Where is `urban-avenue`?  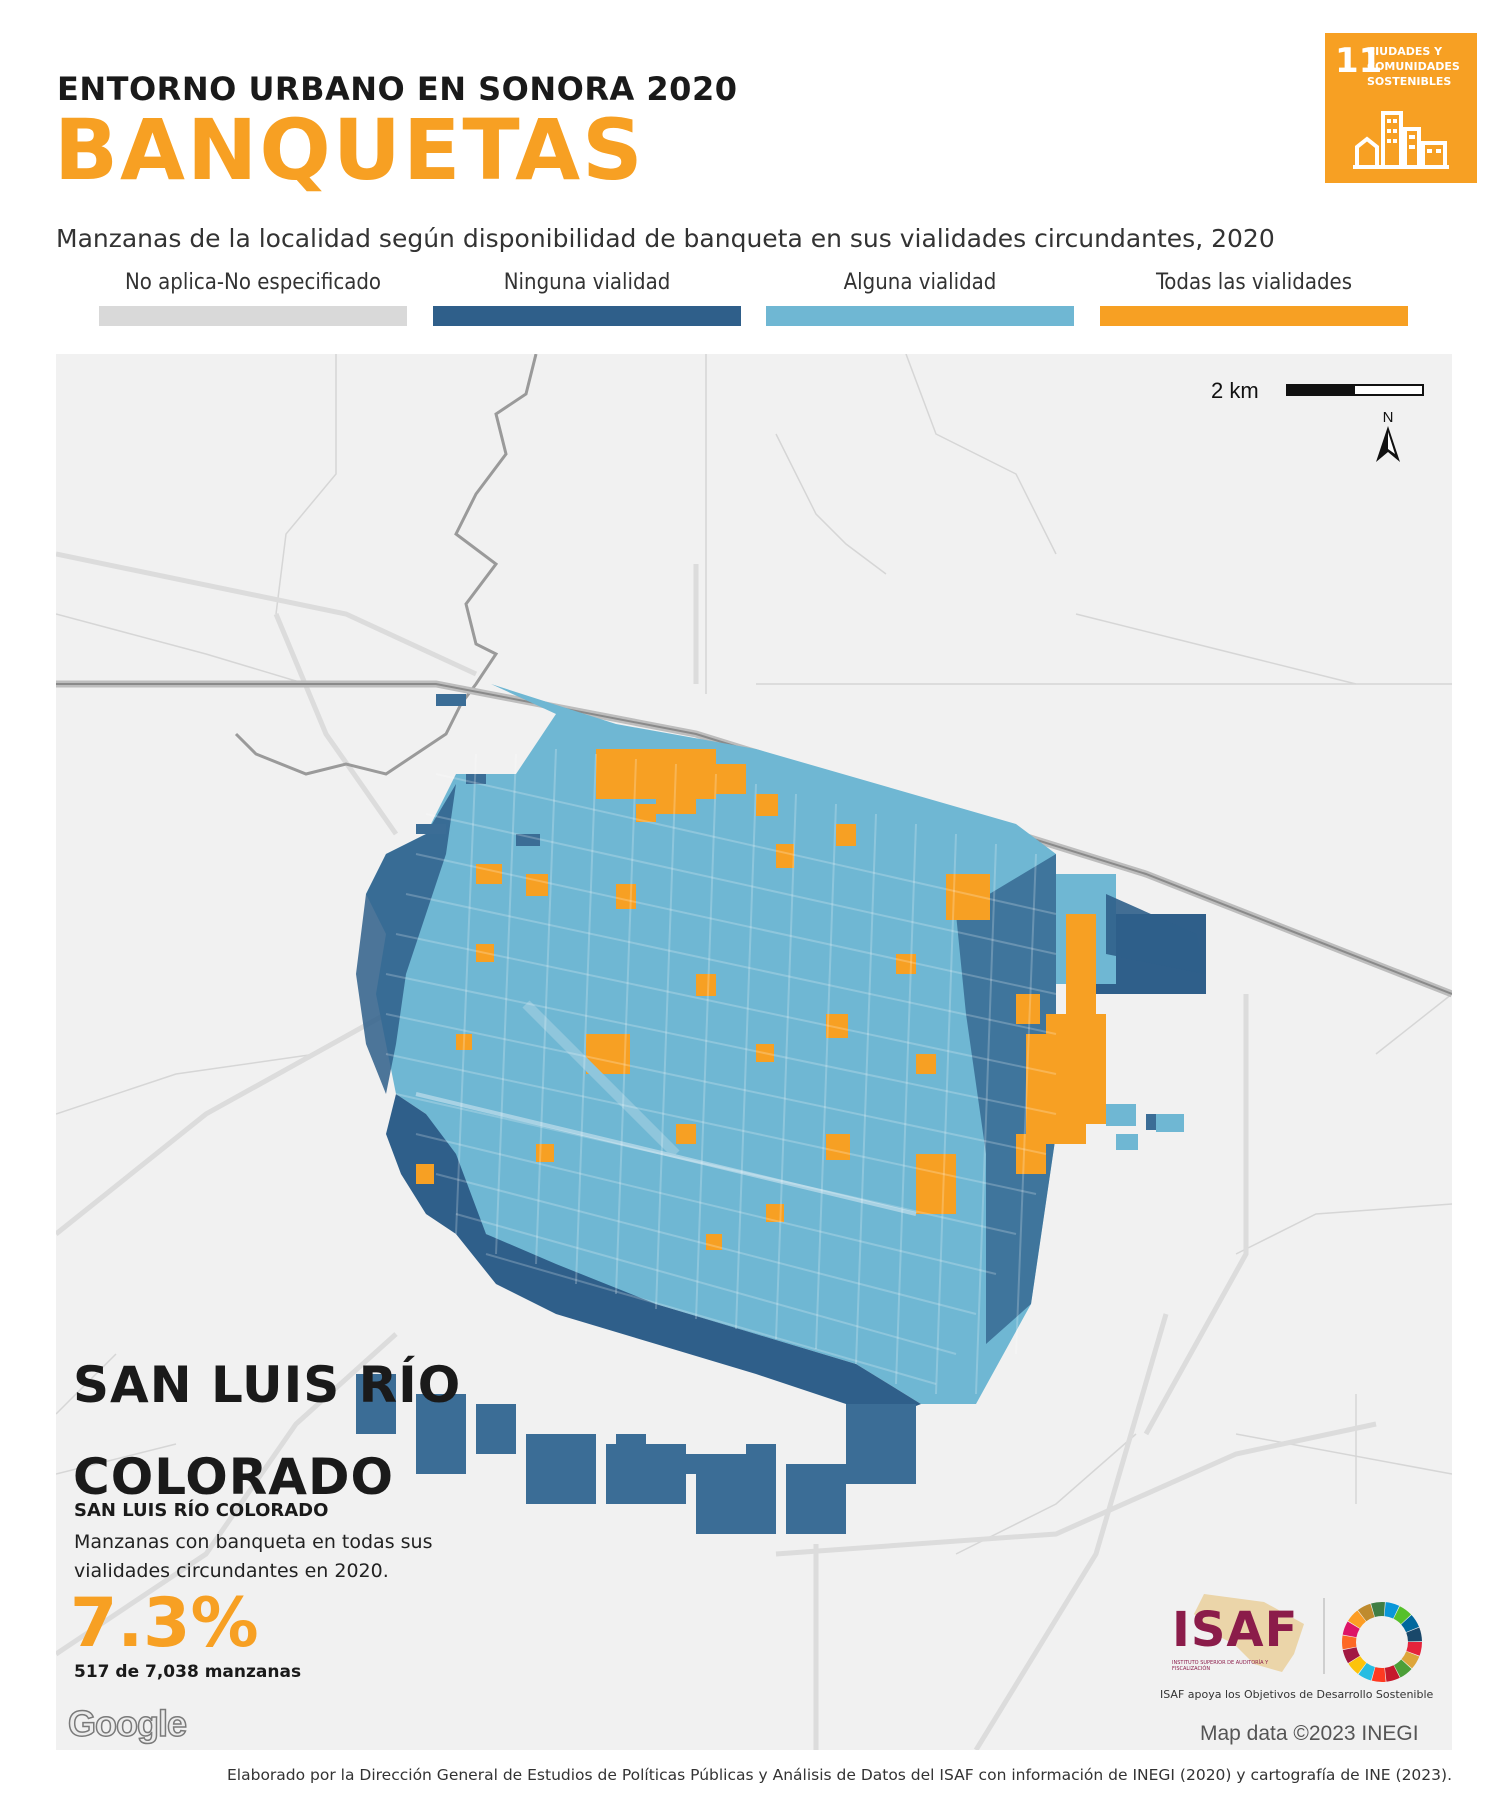 urban-avenue is located at coordinates (666, 1154).